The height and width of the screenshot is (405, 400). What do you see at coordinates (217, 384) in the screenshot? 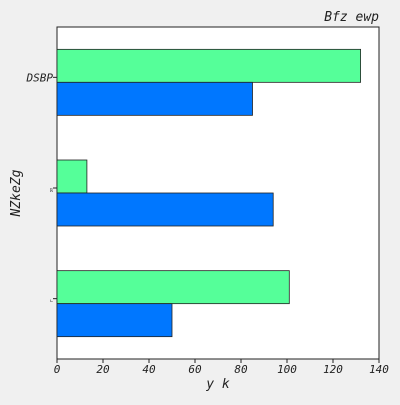
I see `x-axis-label: y k` at bounding box center [217, 384].